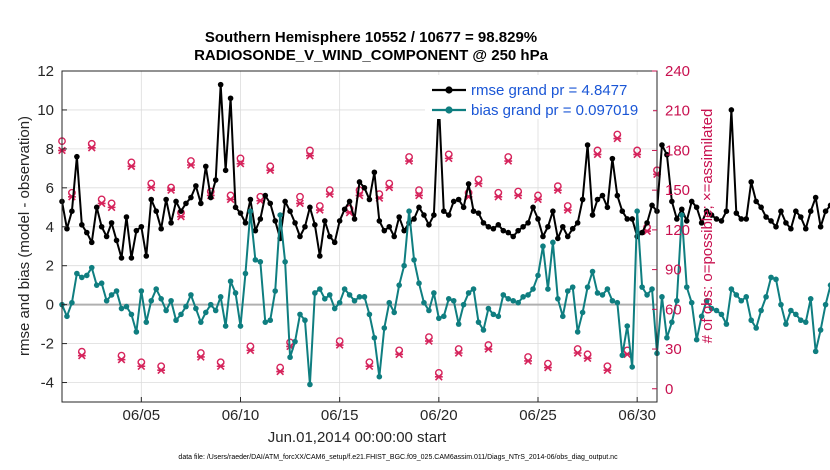 This screenshot has width=830, height=470. Describe the element at coordinates (142, 415) in the screenshot. I see `x-tick-label: 06/05` at that location.